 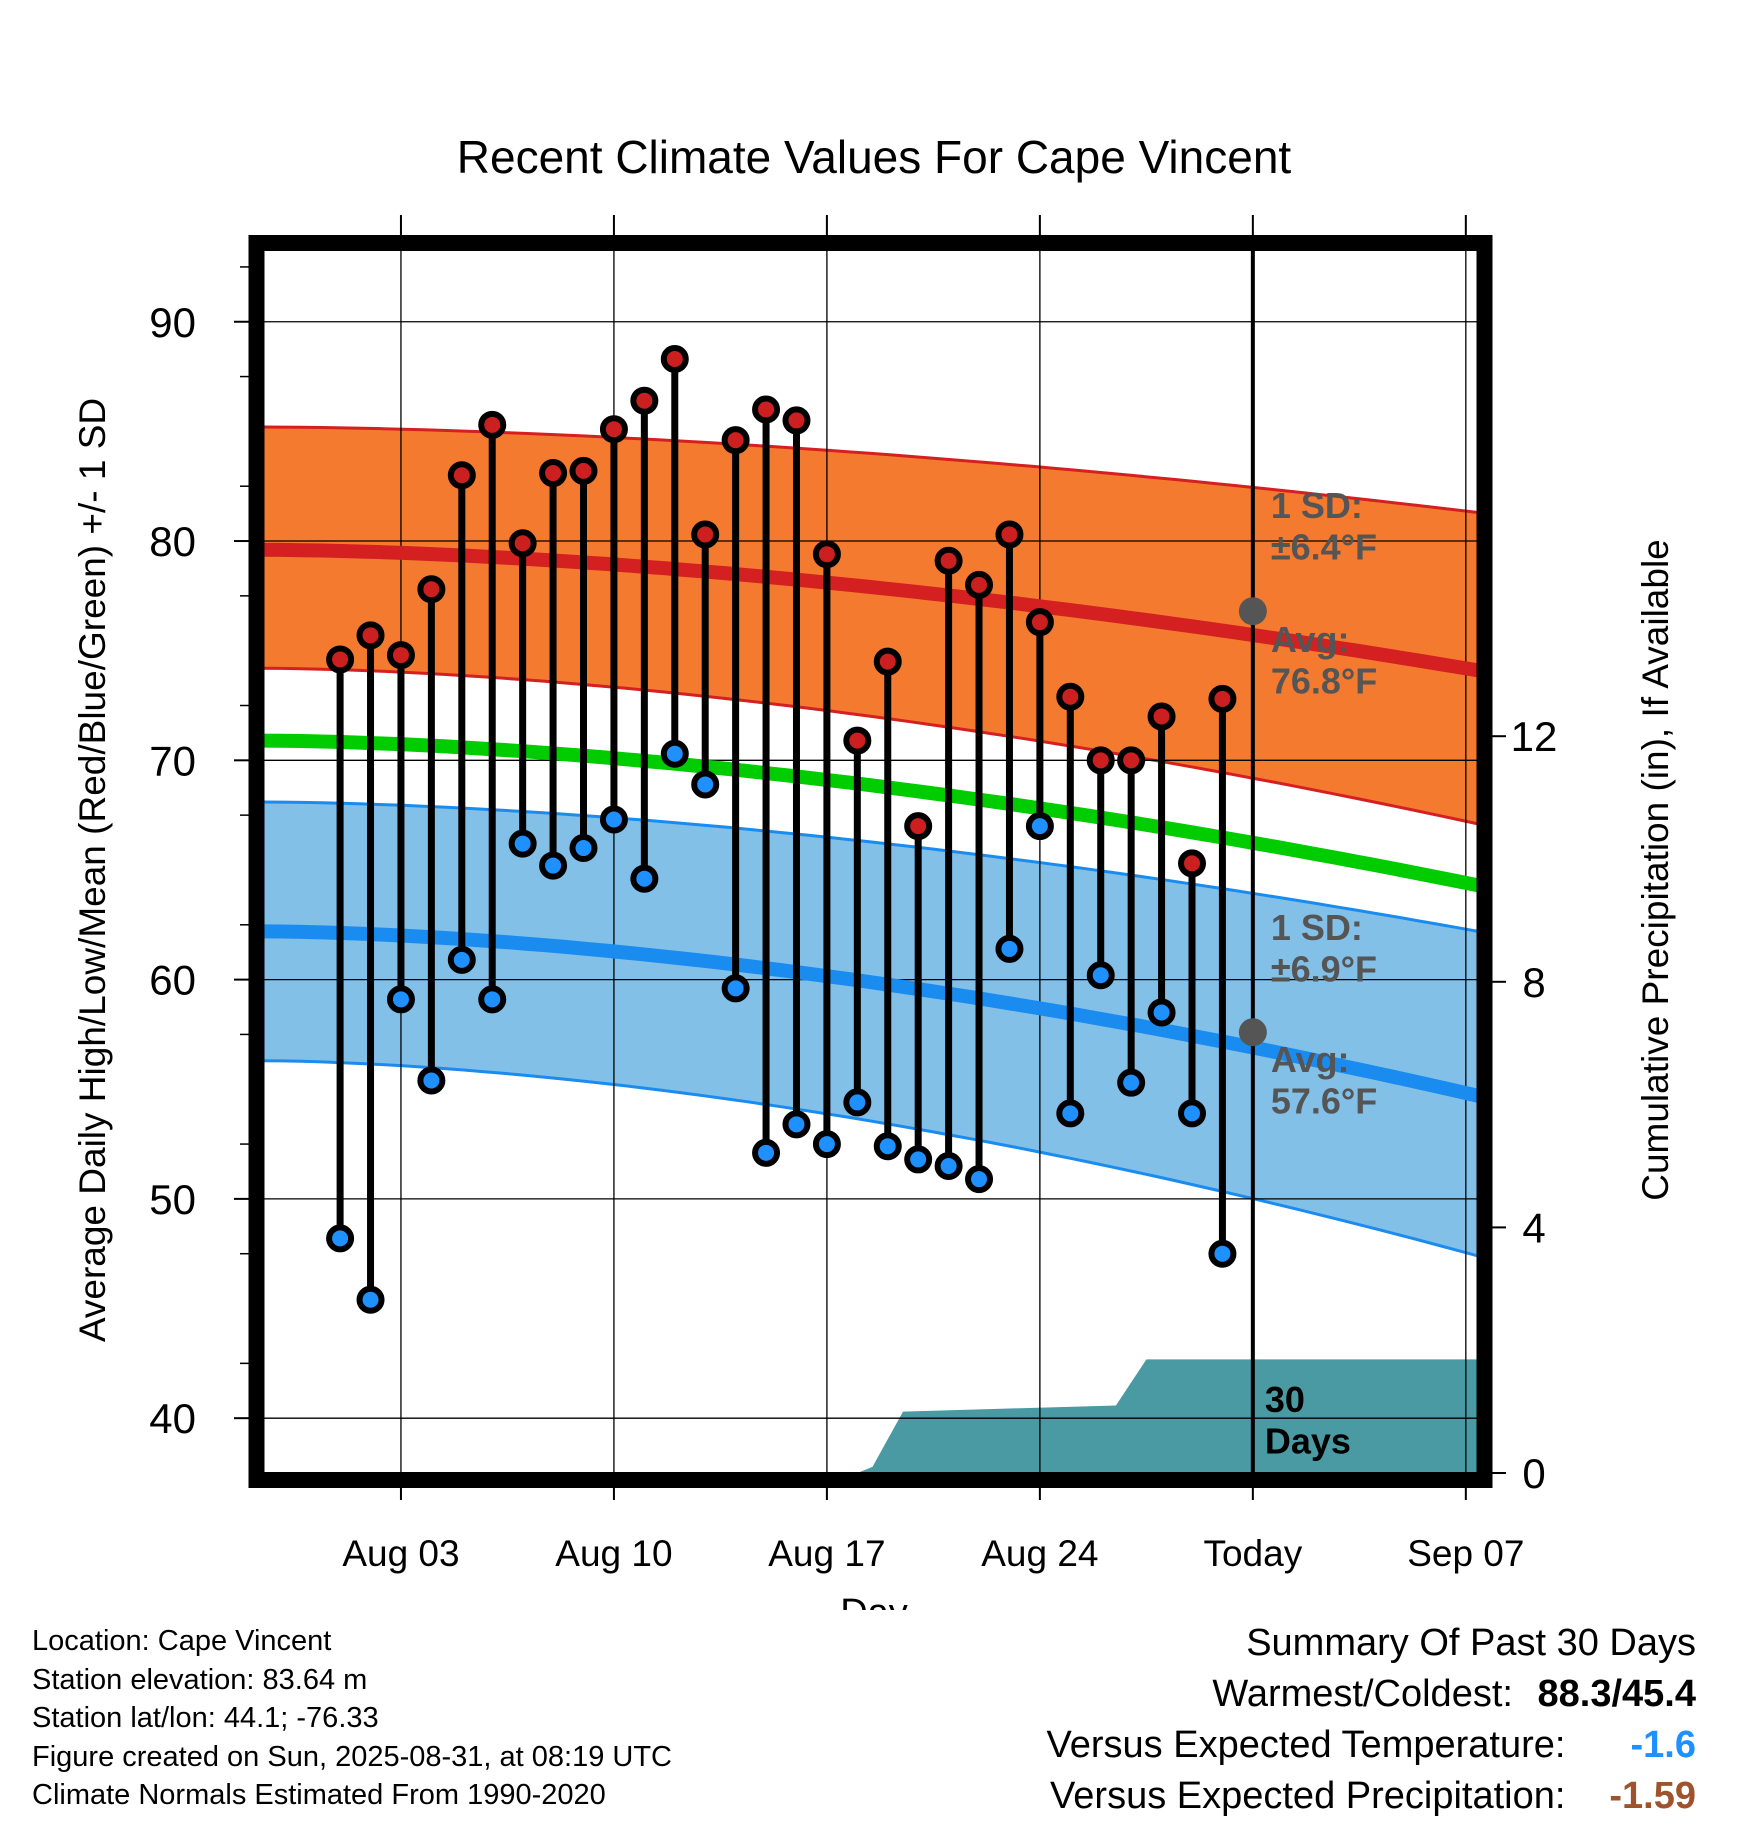 I want to click on today-high-normal-marker, so click(x=1252, y=611).